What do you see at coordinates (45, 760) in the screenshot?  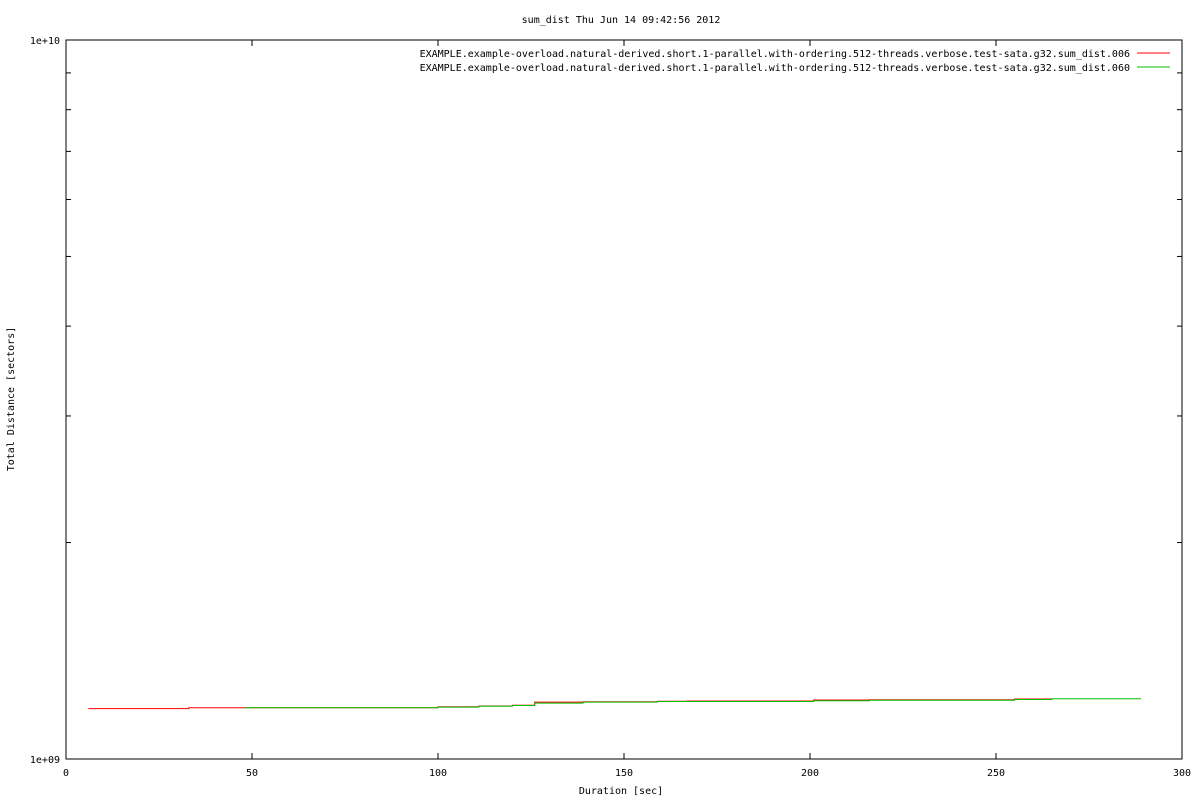 I see `y-tick-label: 1e+09` at bounding box center [45, 760].